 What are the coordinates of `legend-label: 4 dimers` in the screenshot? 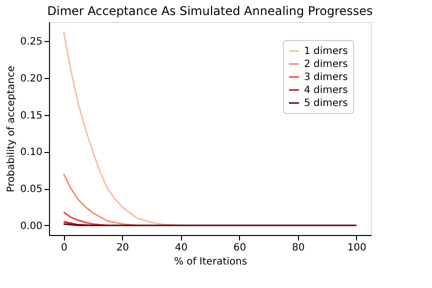 It's located at (326, 90).